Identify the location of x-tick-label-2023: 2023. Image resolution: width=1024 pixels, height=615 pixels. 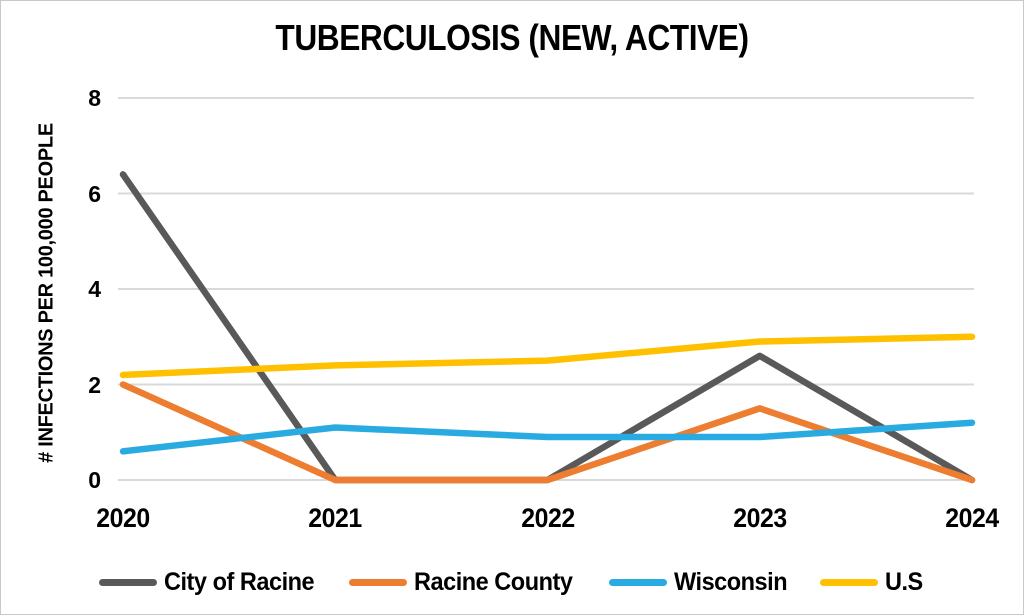
(760, 518).